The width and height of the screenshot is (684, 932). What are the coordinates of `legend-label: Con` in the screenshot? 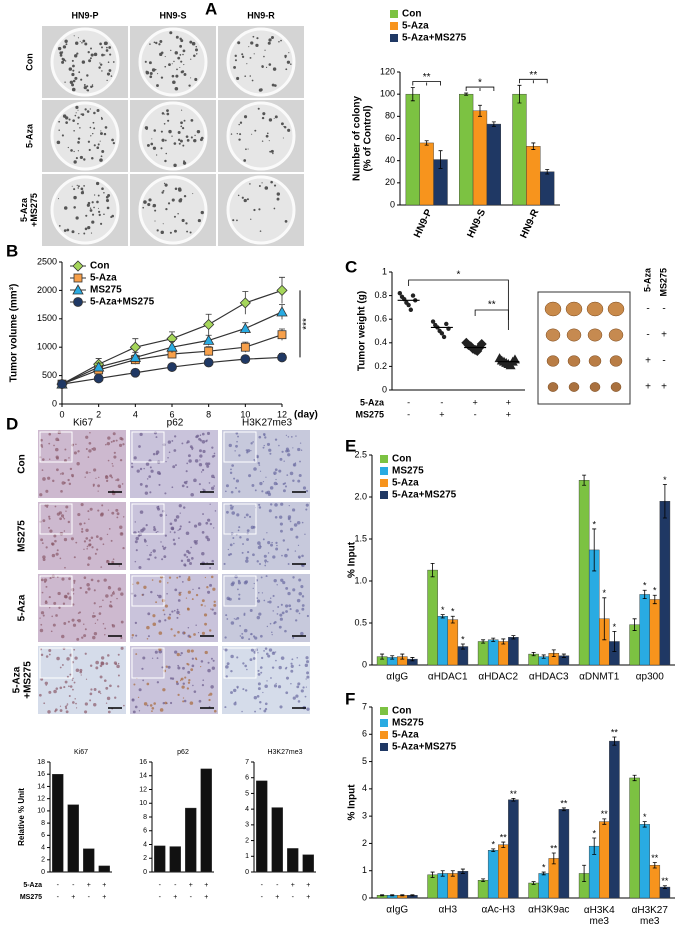 It's located at (401, 711).